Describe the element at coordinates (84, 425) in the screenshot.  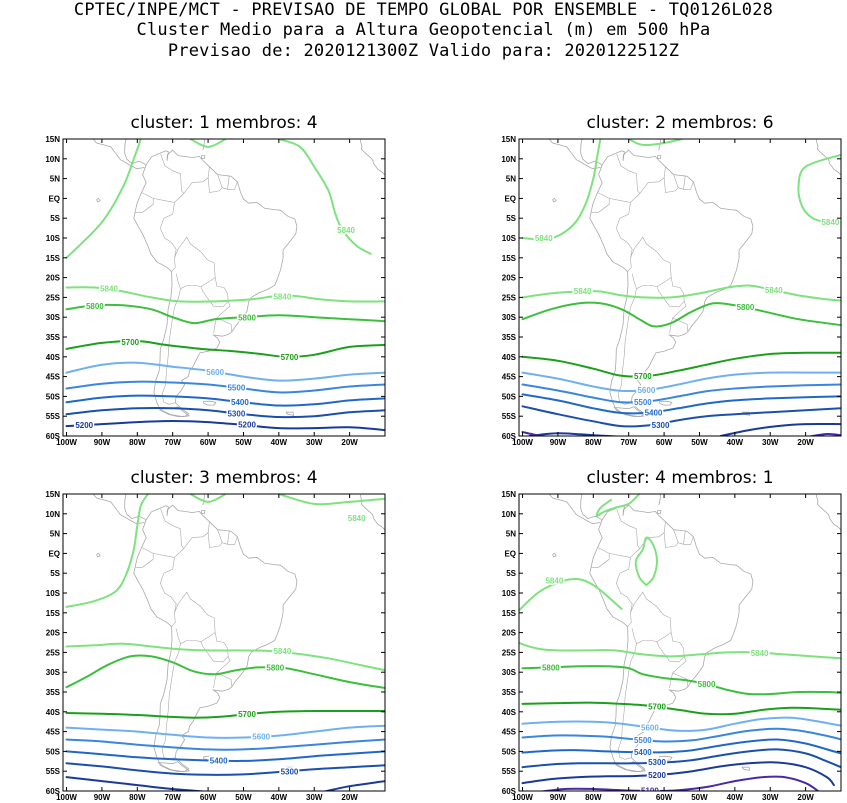
I see `contour-label: 5200` at that location.